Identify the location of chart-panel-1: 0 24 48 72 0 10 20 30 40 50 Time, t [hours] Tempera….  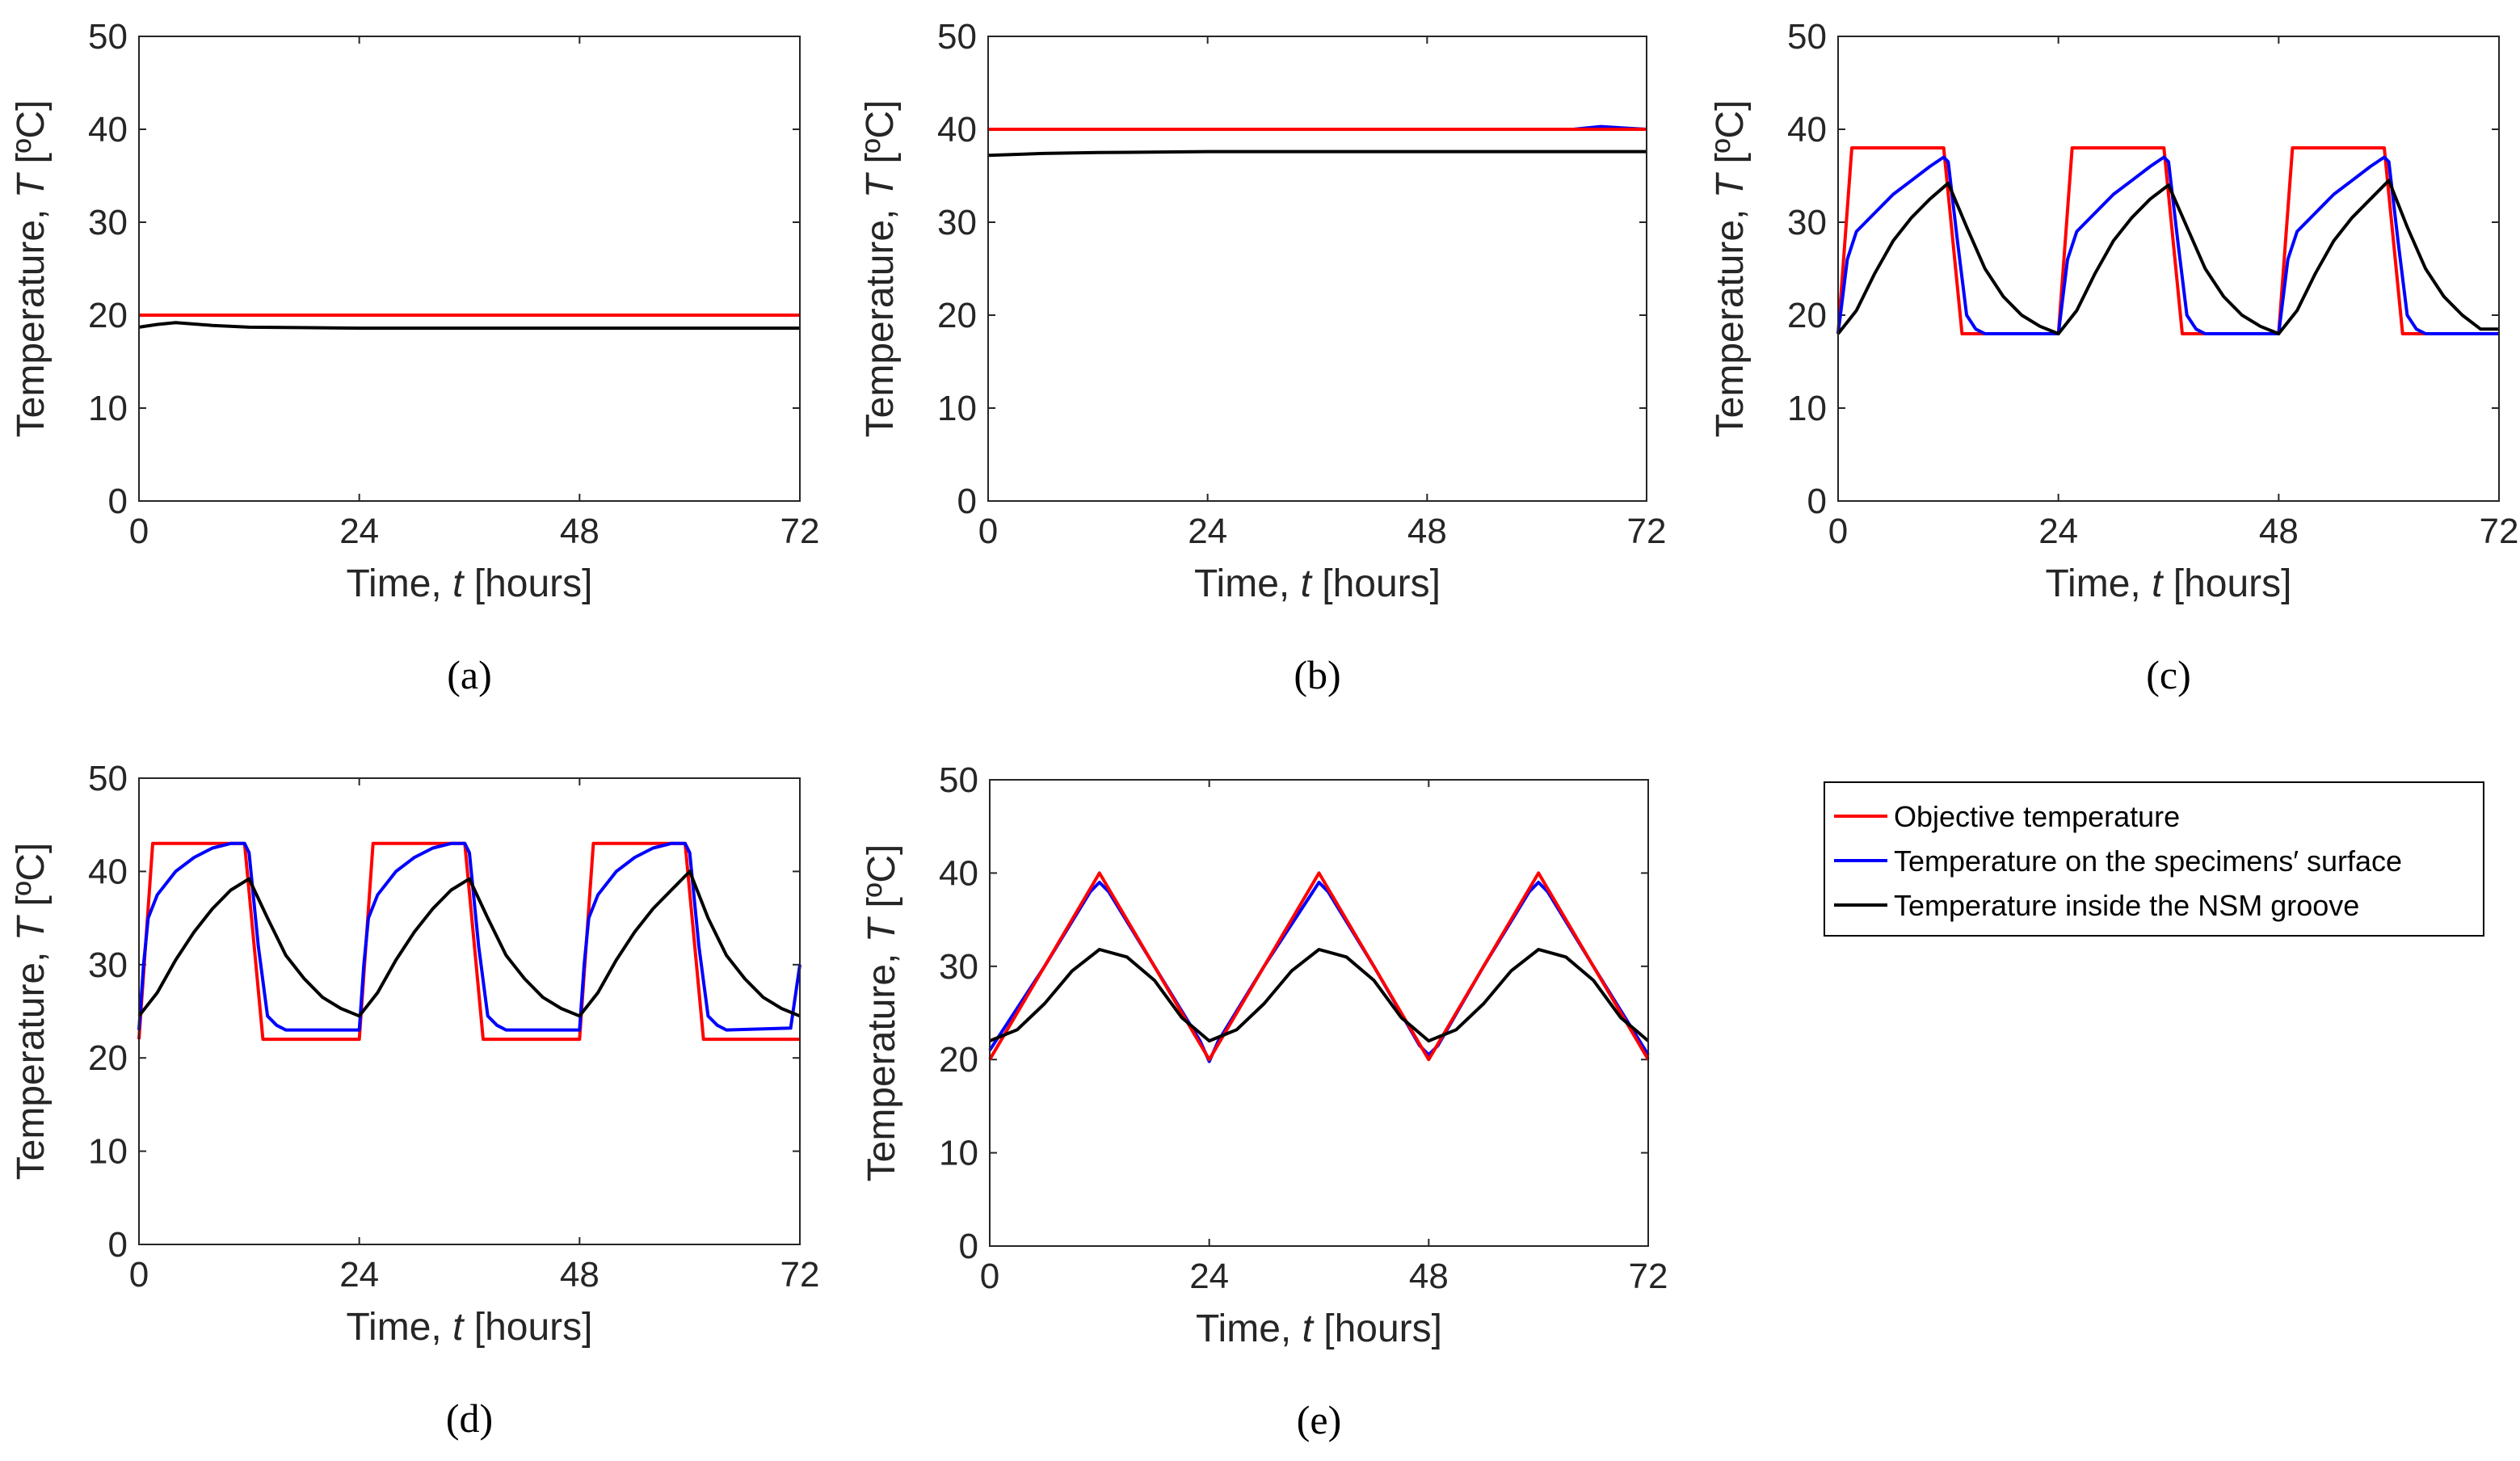
(414, 357).